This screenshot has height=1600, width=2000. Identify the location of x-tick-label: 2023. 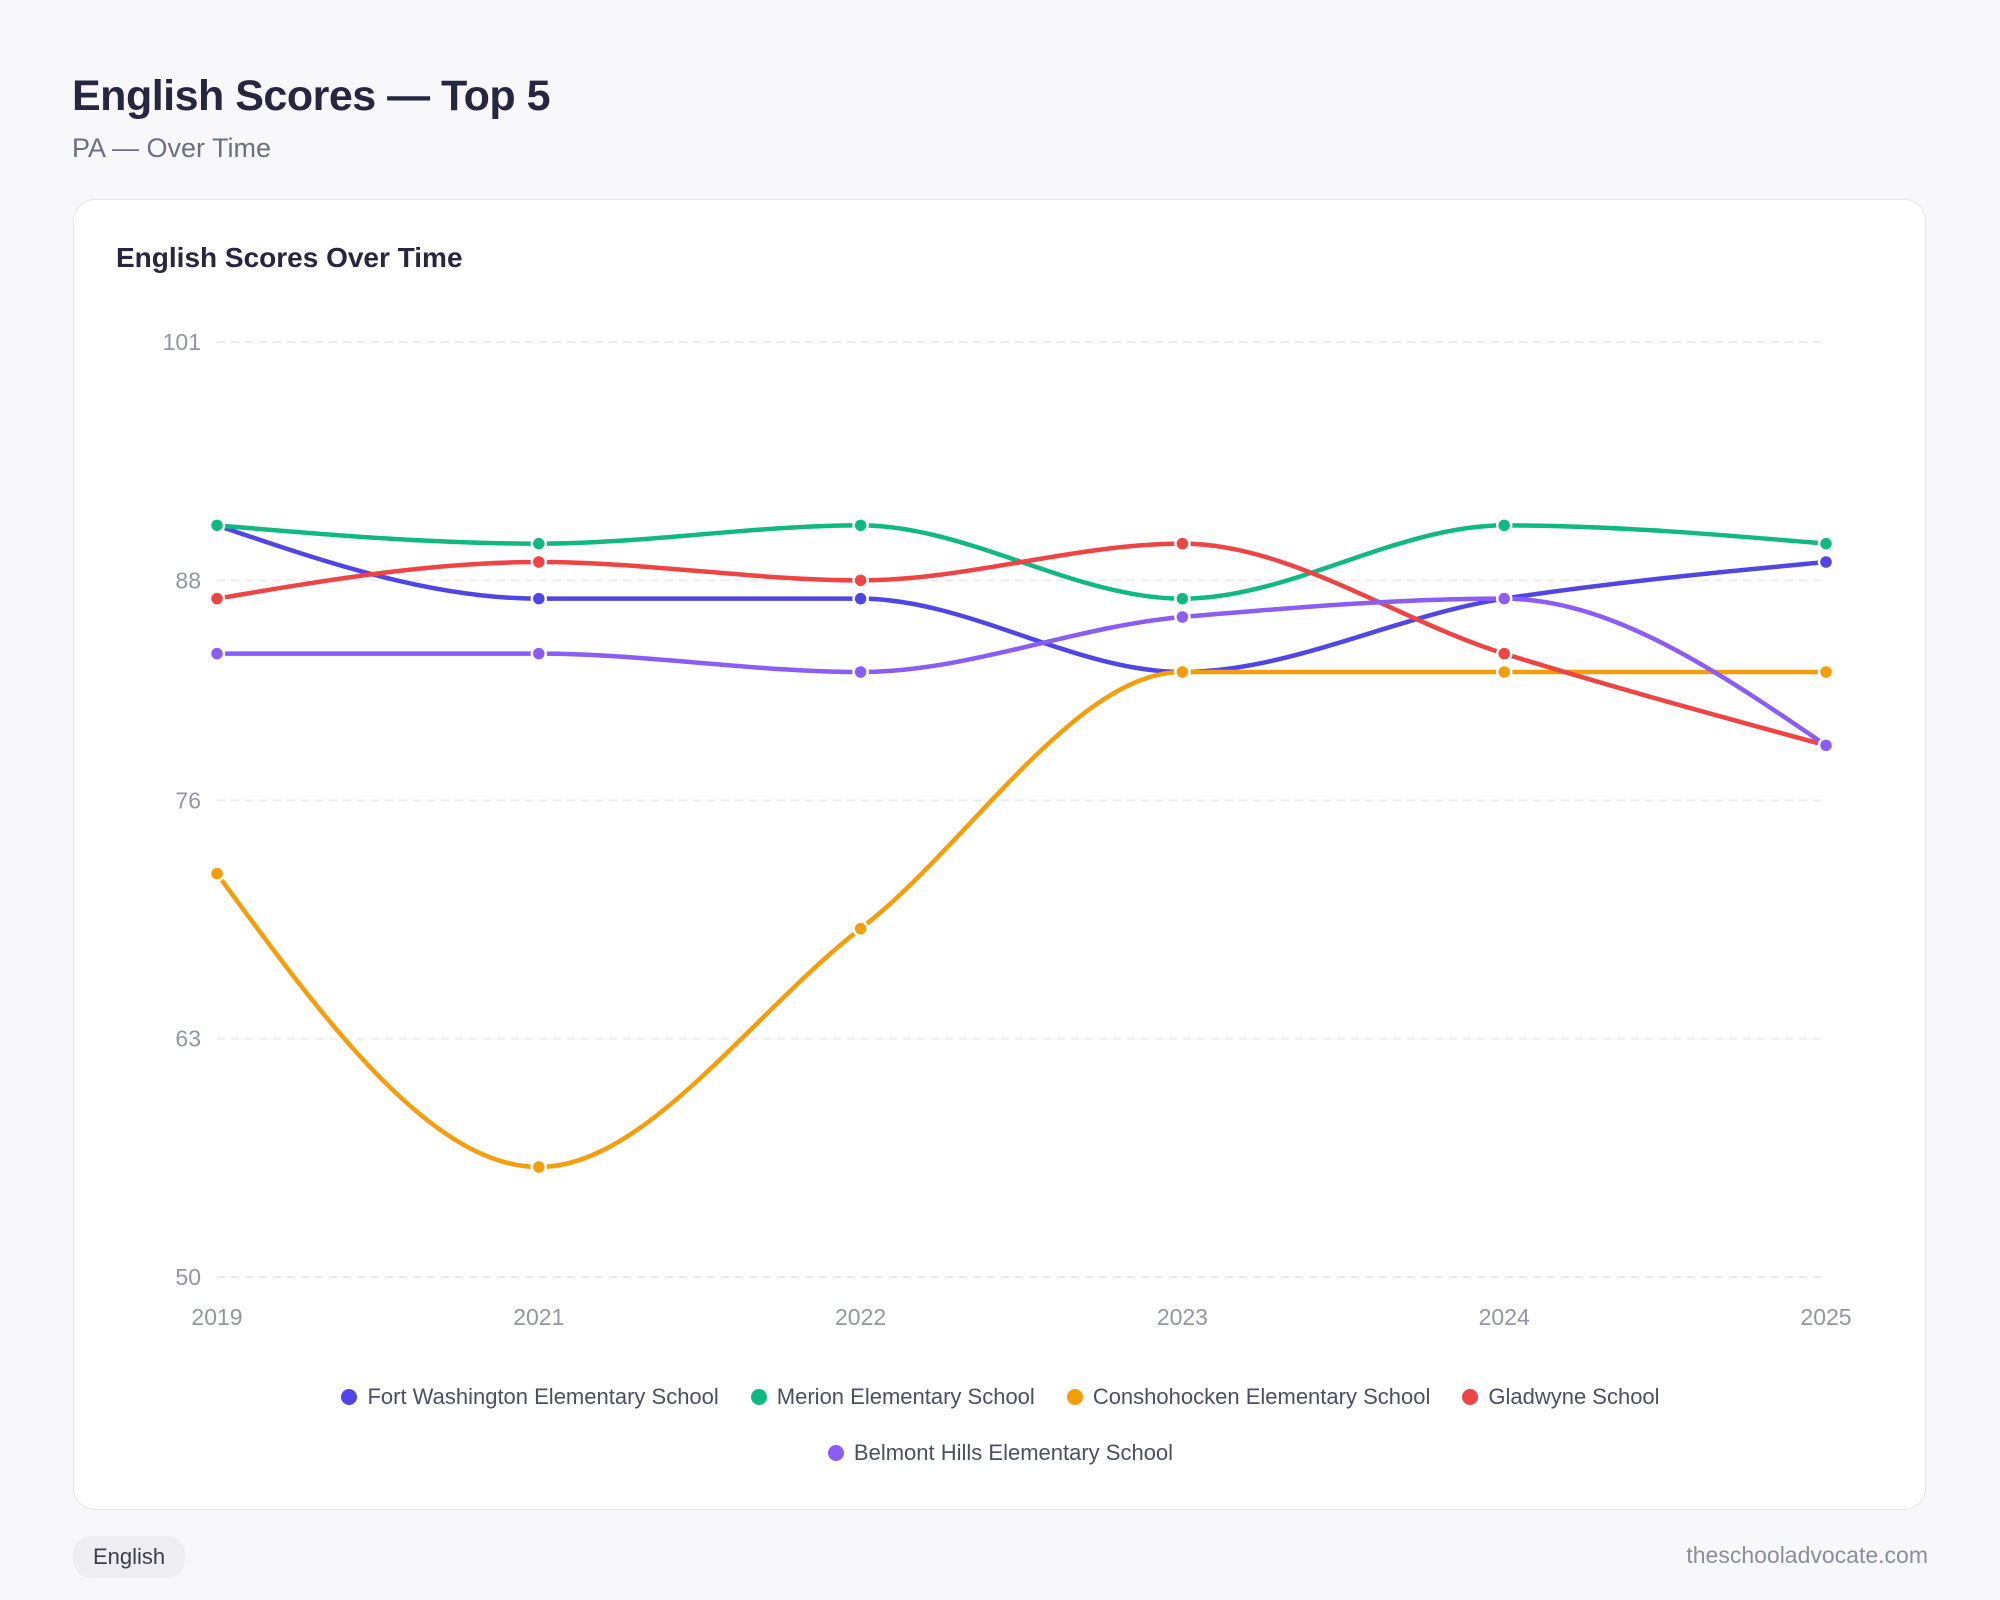
(1182, 1317).